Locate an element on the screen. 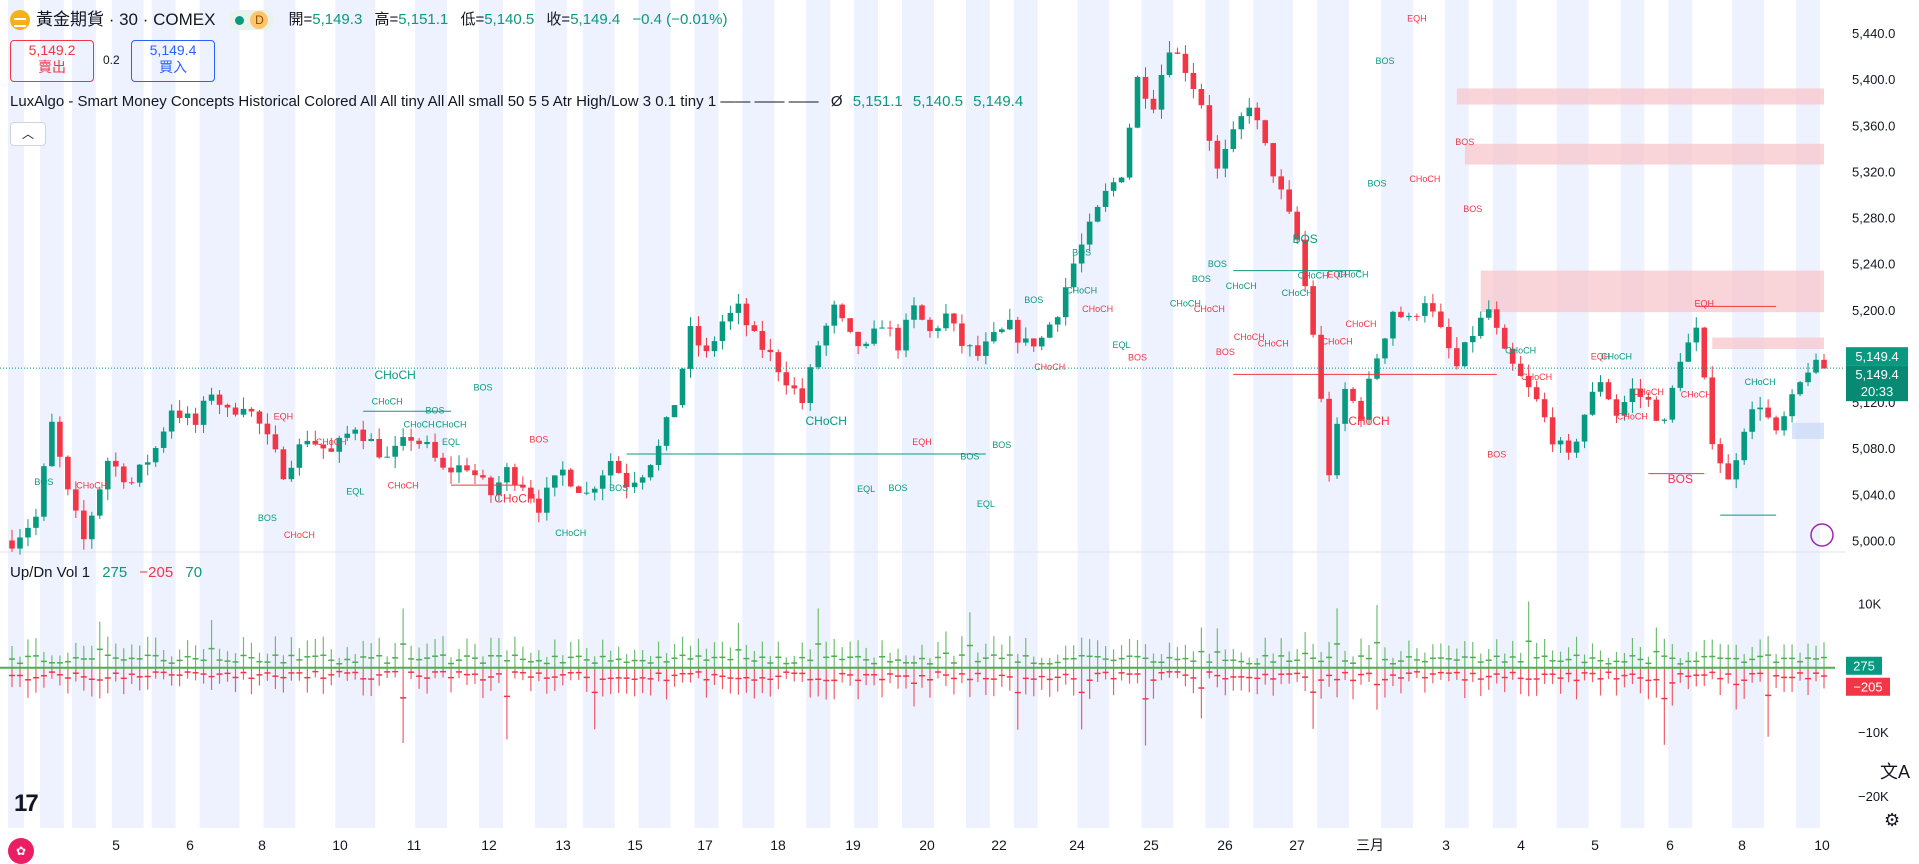  alert-lightning-icon is located at coordinates (1822, 535).